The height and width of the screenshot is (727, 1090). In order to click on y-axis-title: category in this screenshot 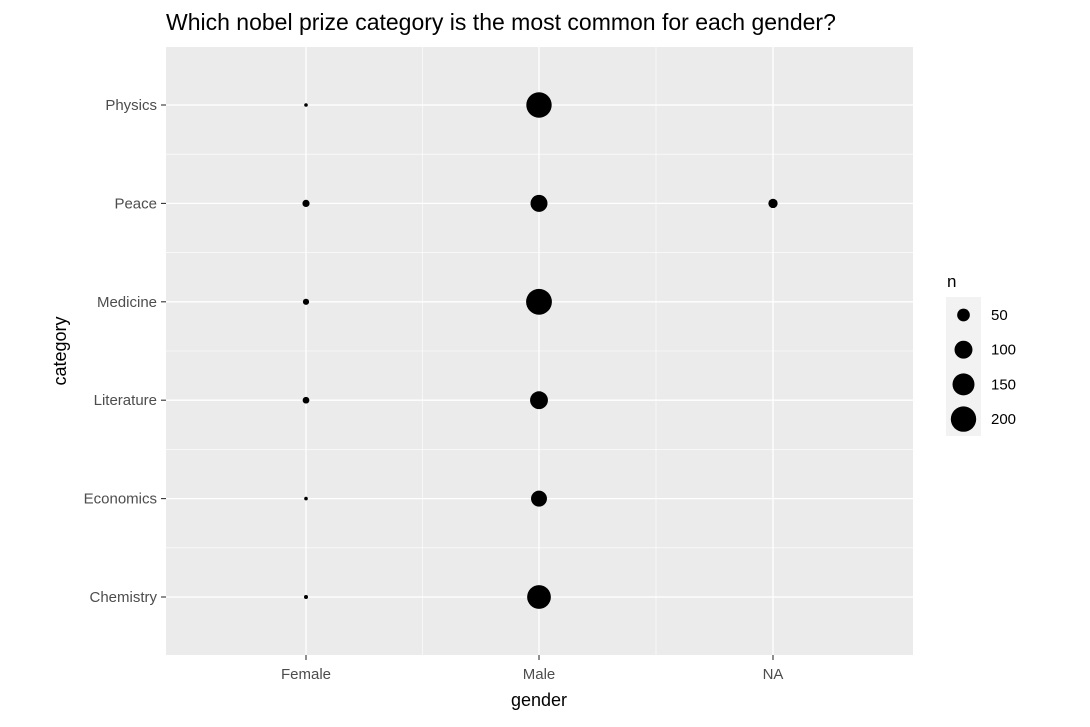, I will do `click(60, 350)`.